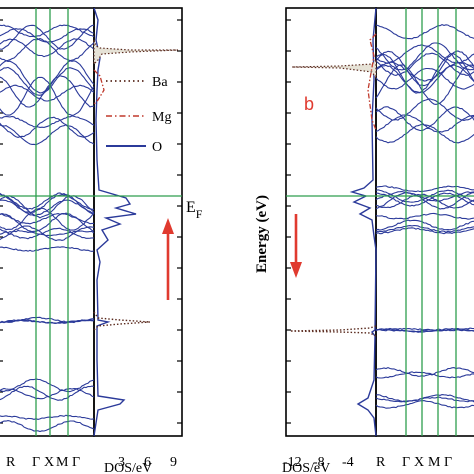 This screenshot has width=474, height=474. I want to click on k-label-m-a: M, so click(62, 462).